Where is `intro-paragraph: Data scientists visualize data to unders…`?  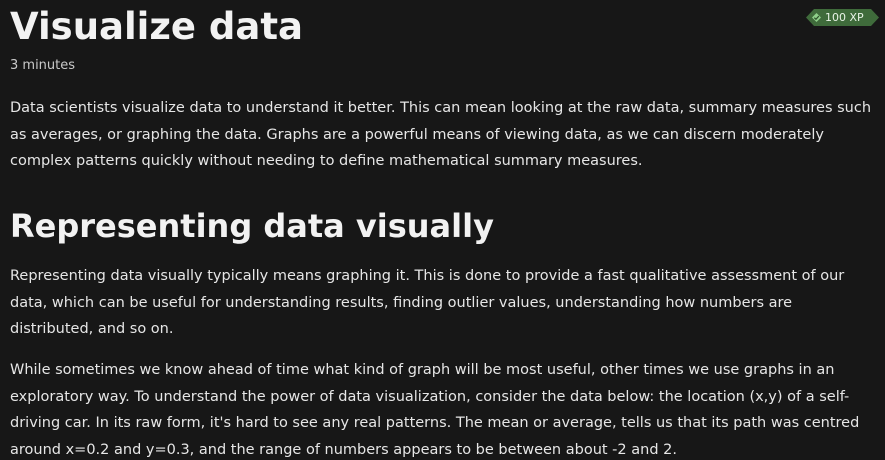 intro-paragraph: Data scientists visualize data to unders… is located at coordinates (441, 134).